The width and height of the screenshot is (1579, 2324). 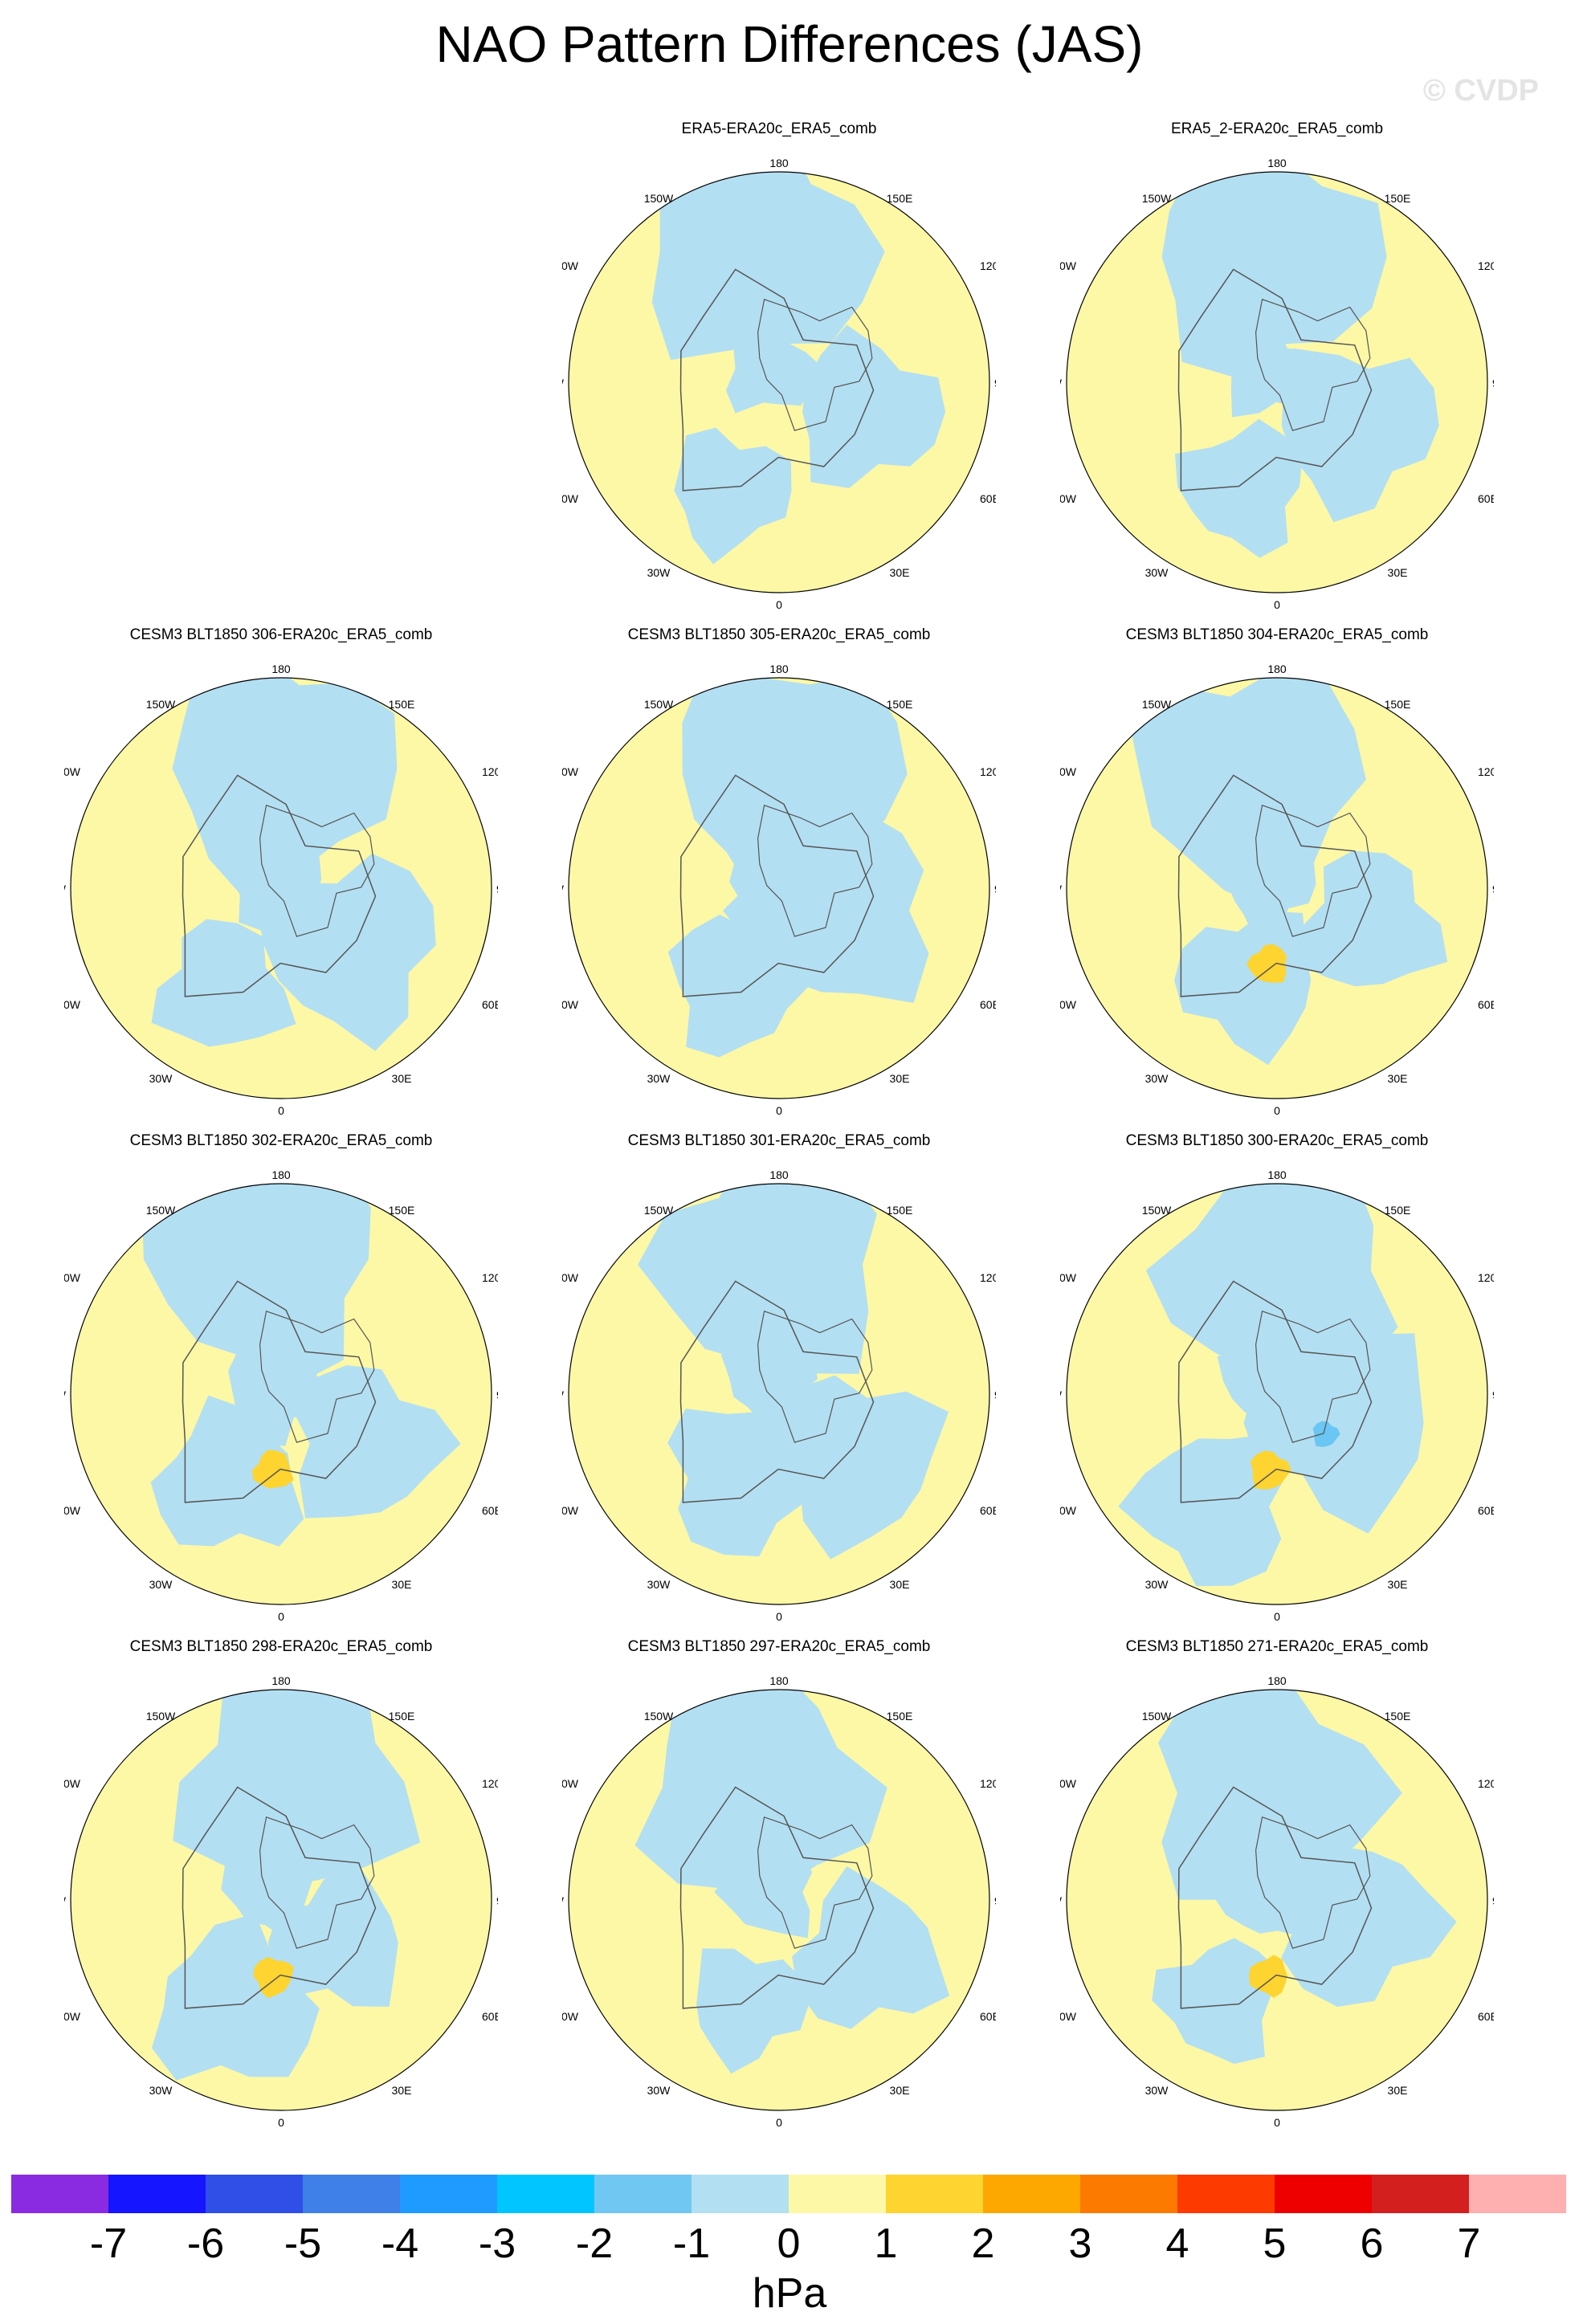 I want to click on panel-title: CESM3 BLT1850 271-ERA20c_ERA5_comb, so click(x=1277, y=1646).